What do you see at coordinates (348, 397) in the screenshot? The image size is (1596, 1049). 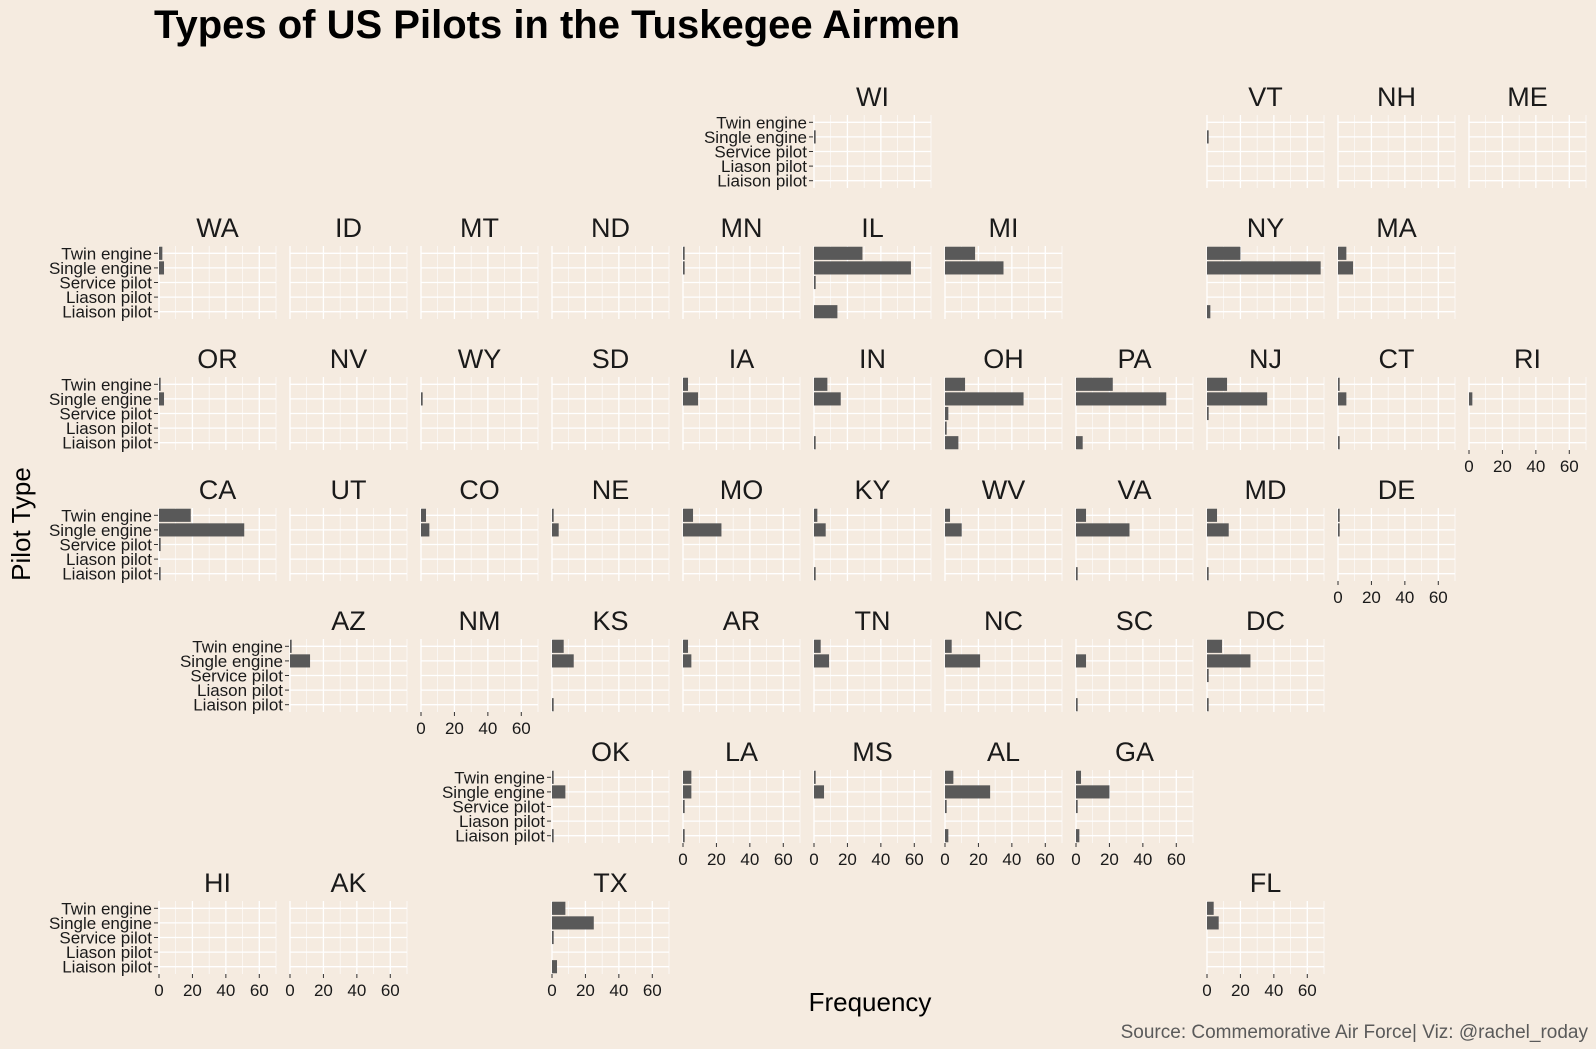 I see `facet-nv: NV` at bounding box center [348, 397].